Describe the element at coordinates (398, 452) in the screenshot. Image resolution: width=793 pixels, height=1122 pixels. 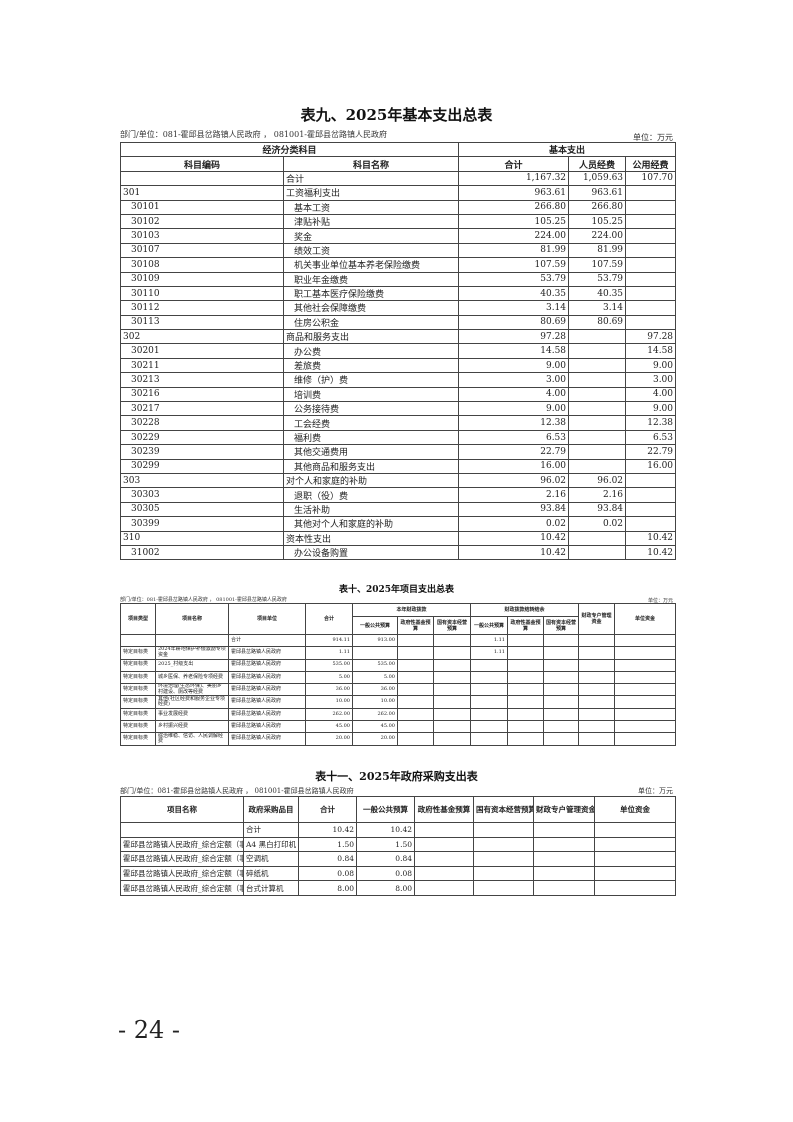
I see `table-row: 30239 其他交通费用 22.79 22.79` at that location.